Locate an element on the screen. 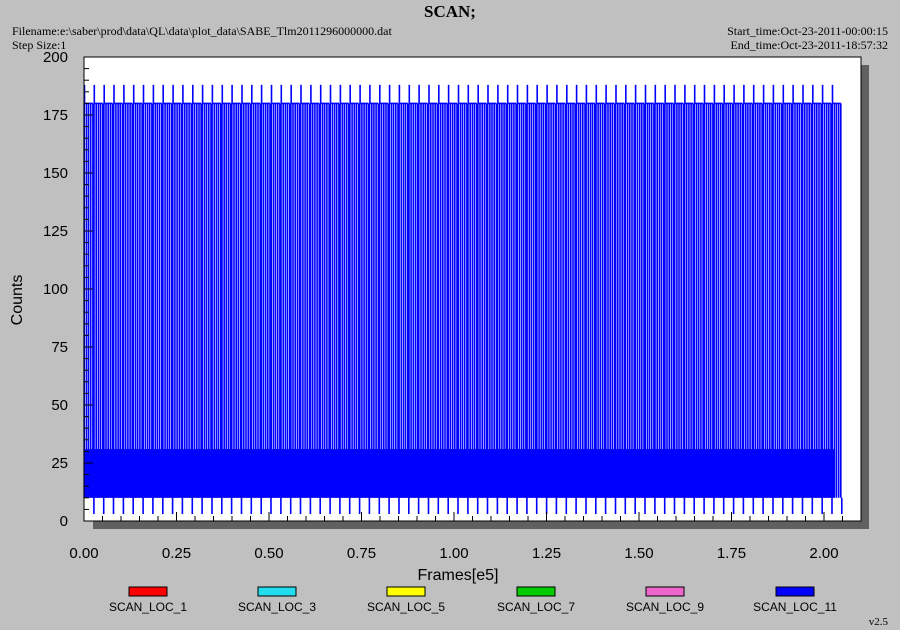  y-tick-label: 200 is located at coordinates (55, 57).